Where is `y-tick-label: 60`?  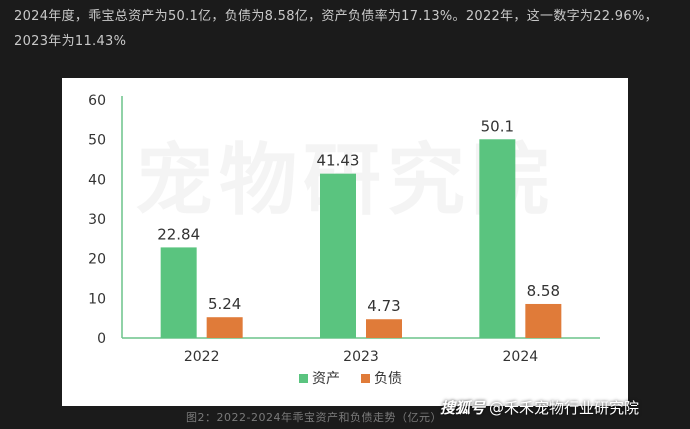 y-tick-label: 60 is located at coordinates (97, 101).